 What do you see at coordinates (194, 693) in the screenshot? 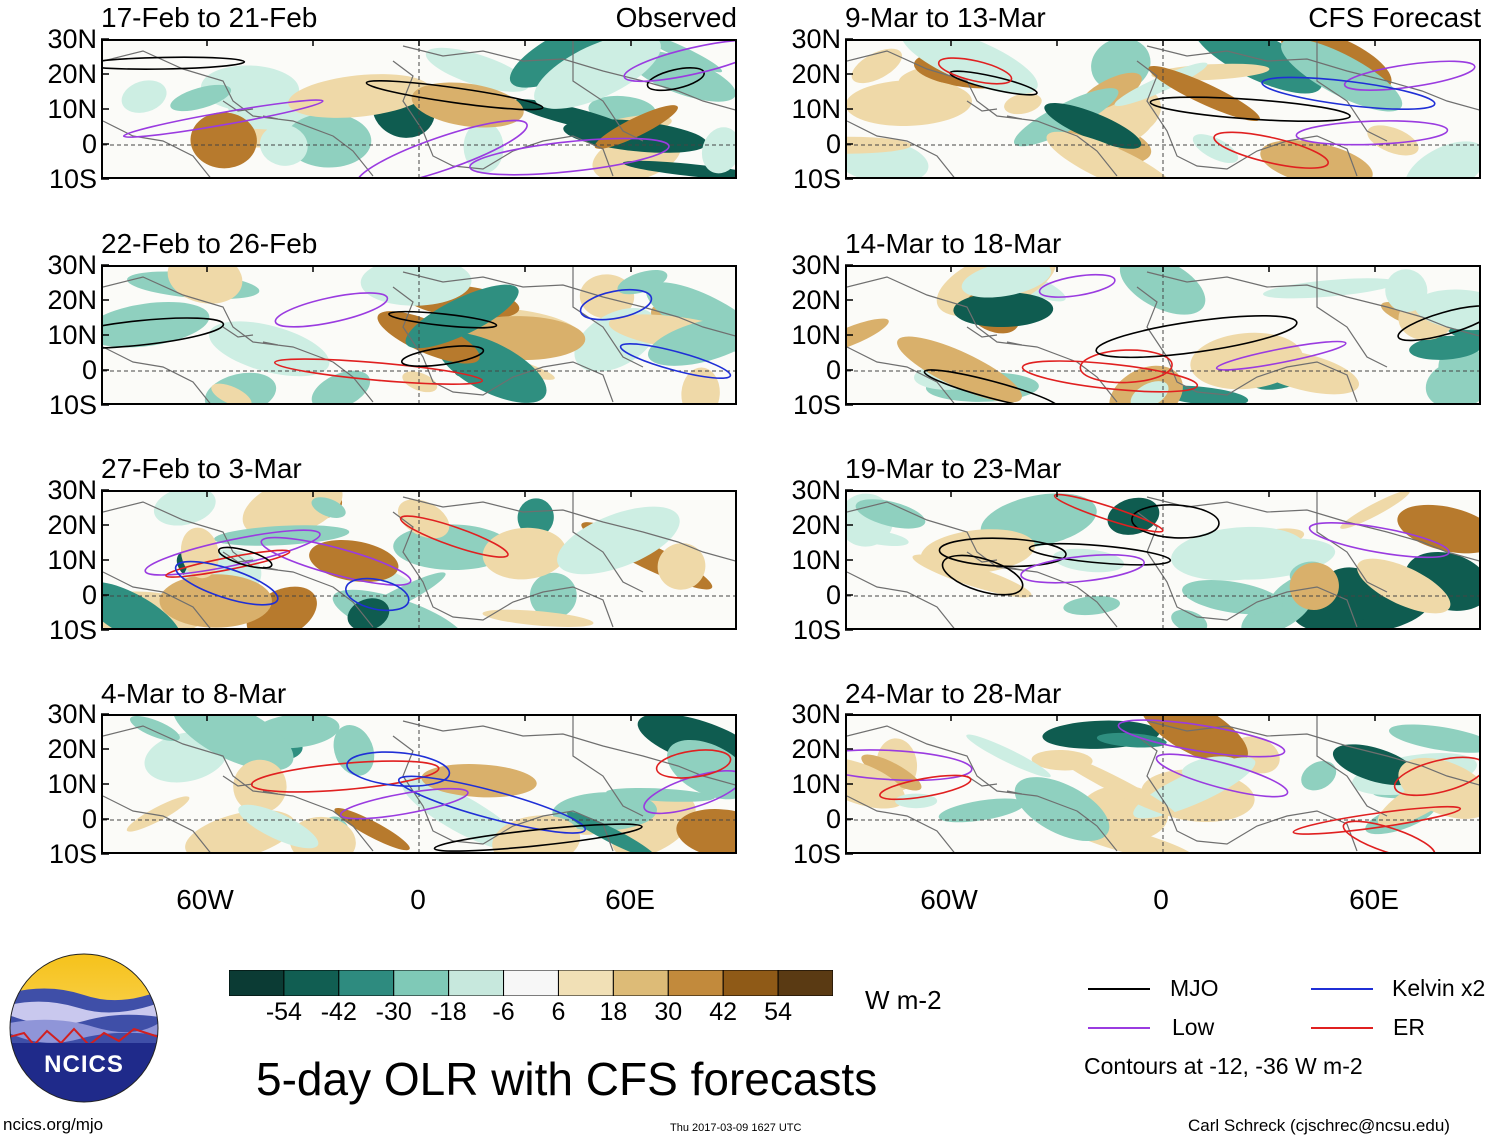
I see `panel-date-range: 4-Mar to 8-Mar` at bounding box center [194, 693].